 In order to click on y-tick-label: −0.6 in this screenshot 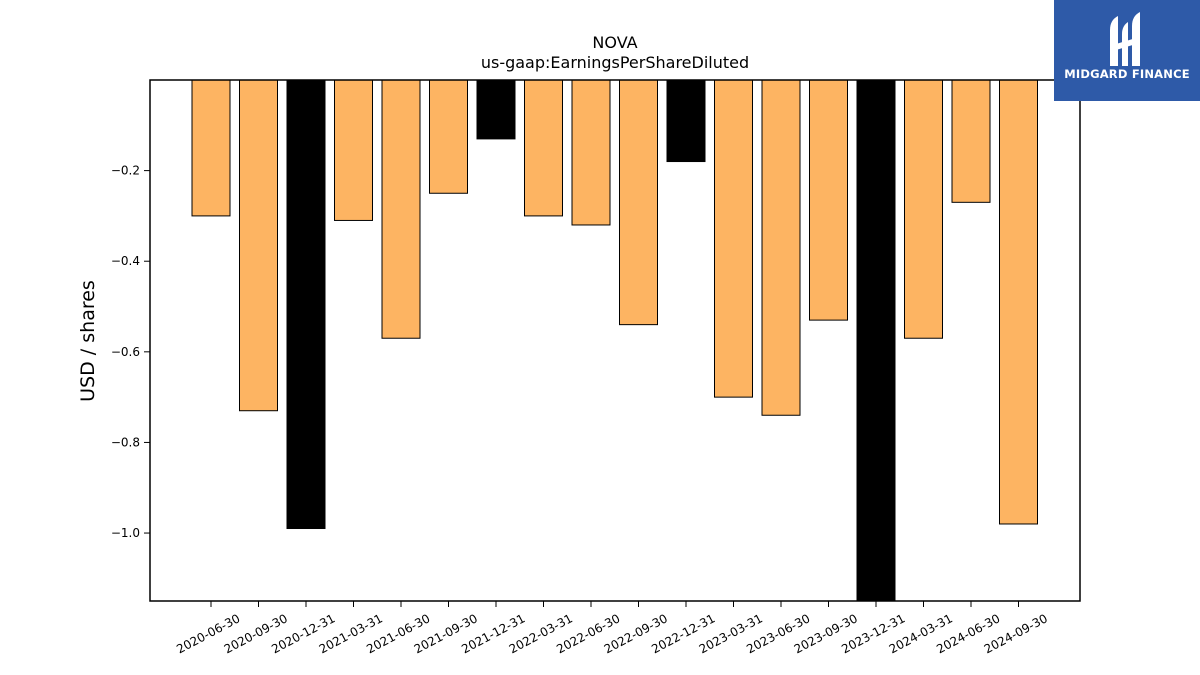, I will do `click(125, 352)`.